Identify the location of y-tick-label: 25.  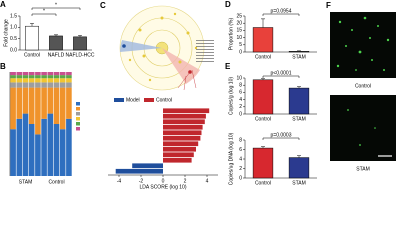
(239, 16).